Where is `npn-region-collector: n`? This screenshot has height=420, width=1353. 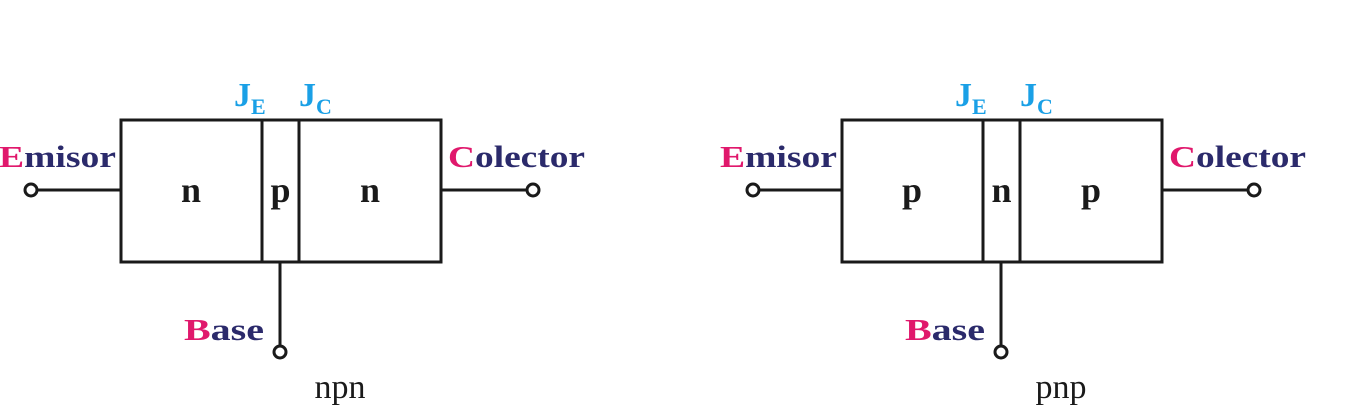 npn-region-collector: n is located at coordinates (370, 190).